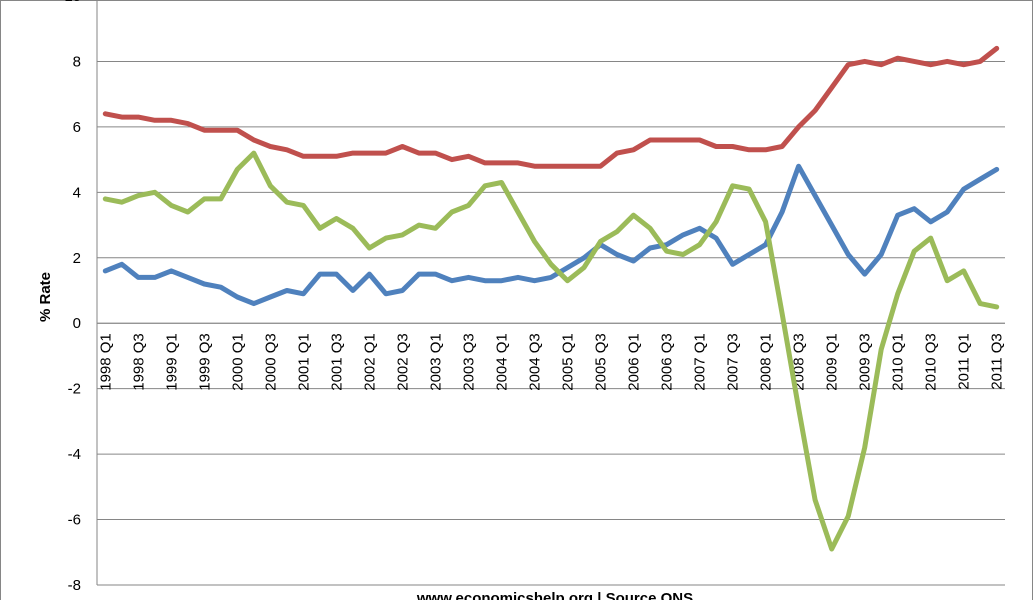 This screenshot has width=1034, height=600. I want to click on x-tick-label: 2009 Q3, so click(865, 362).